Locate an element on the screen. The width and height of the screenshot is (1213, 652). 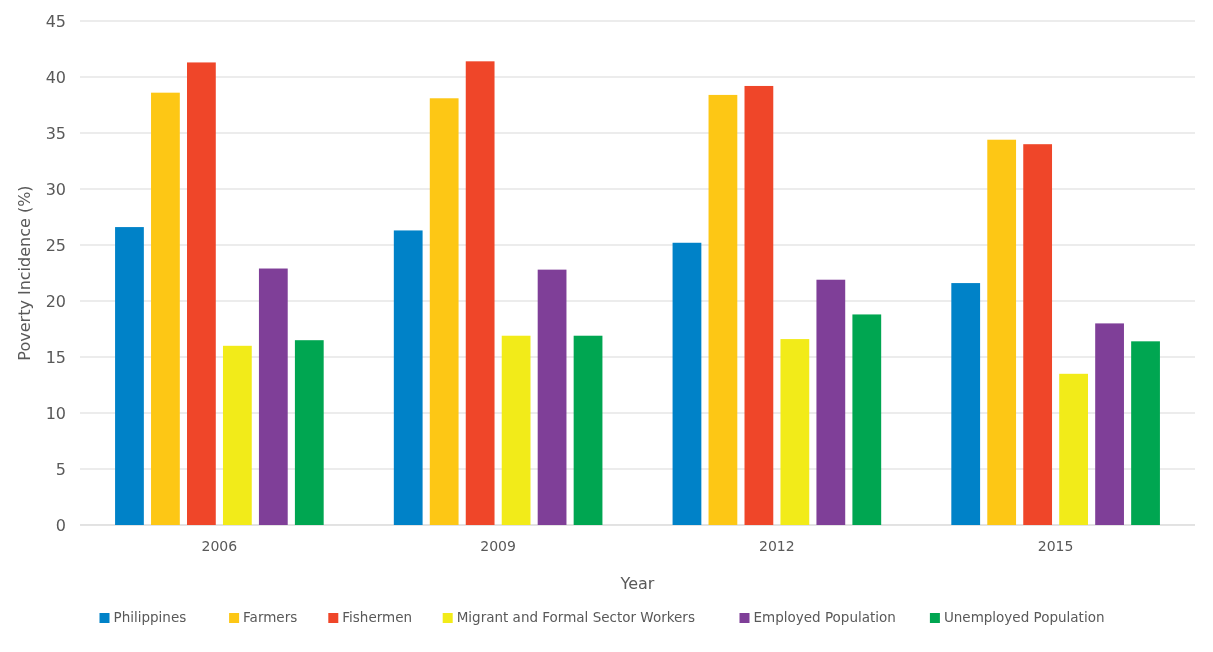
y-tick-label: 25 is located at coordinates (55, 245).